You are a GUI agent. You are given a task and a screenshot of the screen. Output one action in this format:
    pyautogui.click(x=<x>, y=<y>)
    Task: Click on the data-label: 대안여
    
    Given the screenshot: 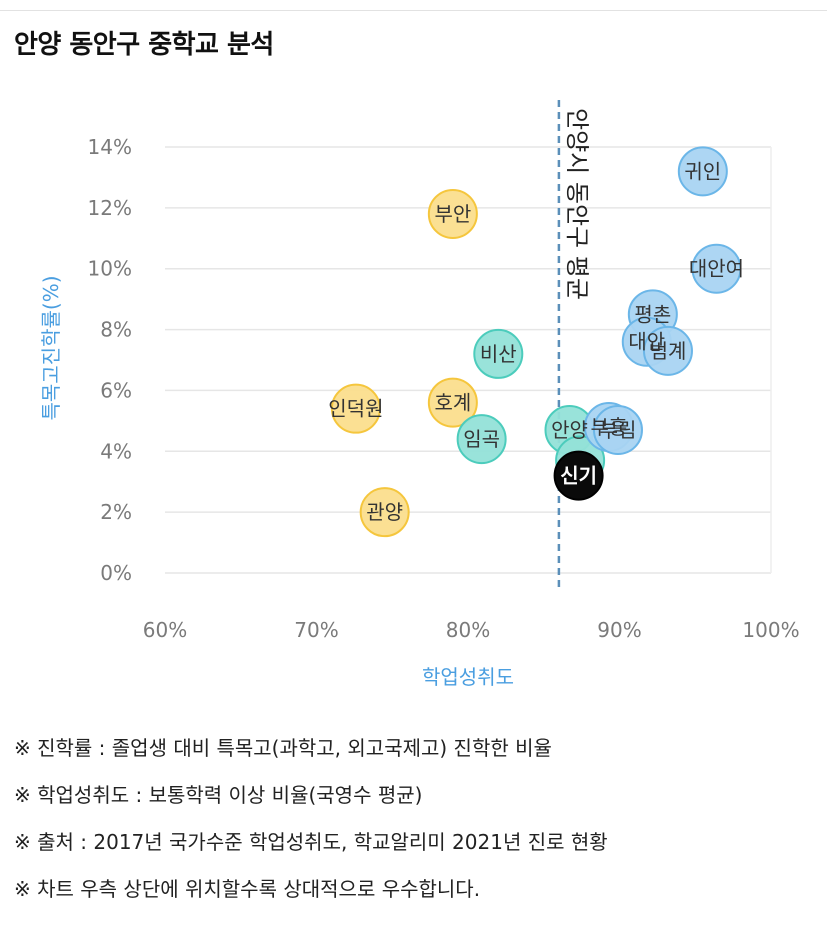 What is the action you would take?
    pyautogui.click(x=716, y=269)
    